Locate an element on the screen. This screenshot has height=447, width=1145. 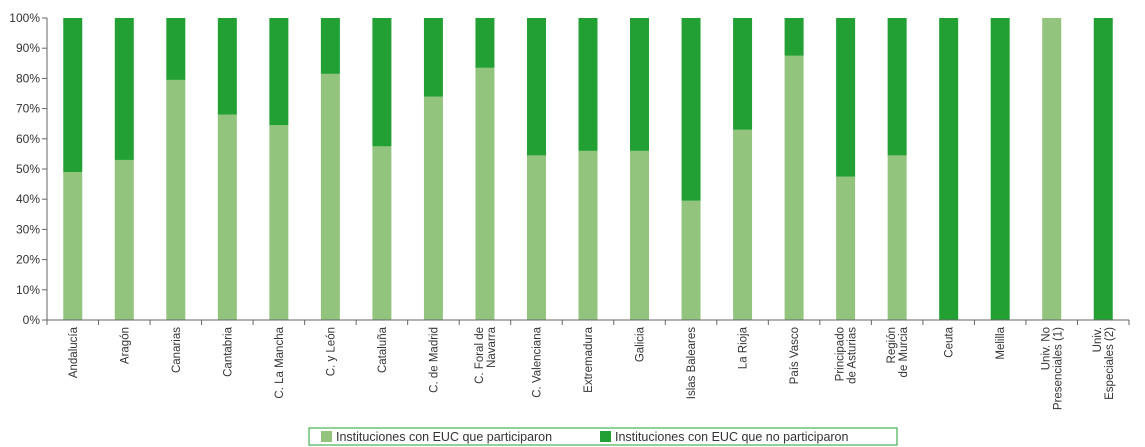
y-tick-label: 80% is located at coordinates (28, 78).